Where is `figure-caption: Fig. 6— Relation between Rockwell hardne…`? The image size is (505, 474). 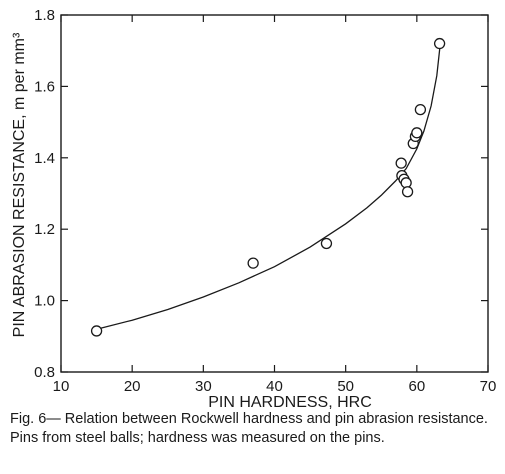 figure-caption: Fig. 6— Relation between Rockwell hardne… is located at coordinates (249, 428).